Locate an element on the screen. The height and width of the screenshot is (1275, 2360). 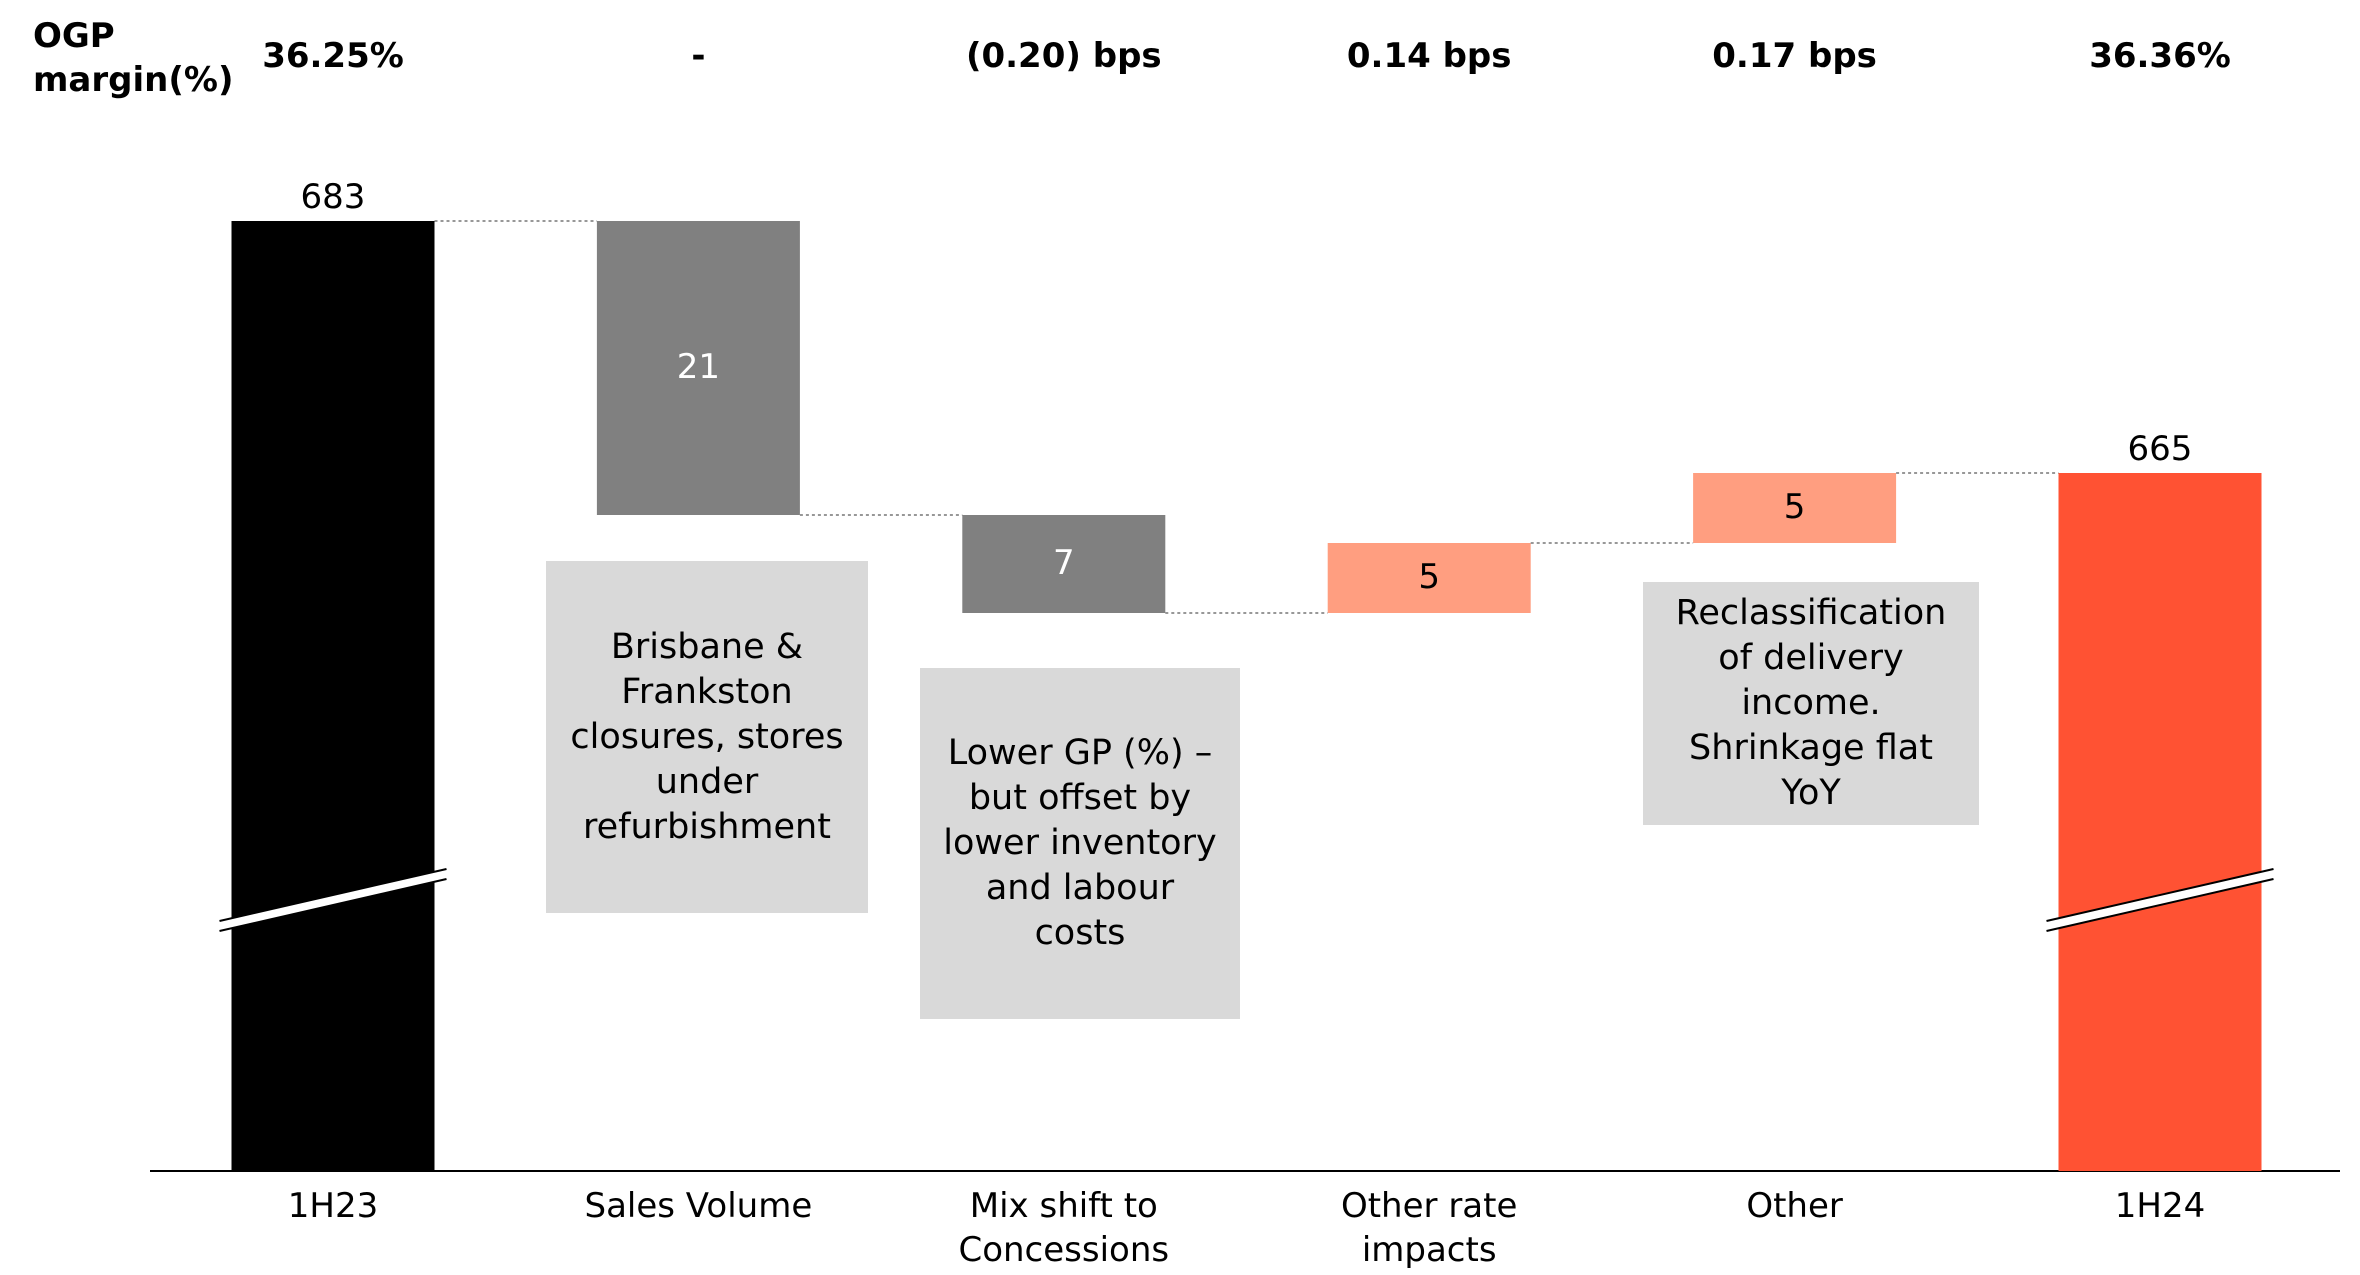
margin-value: (0.20) bps is located at coordinates (1063, 56).